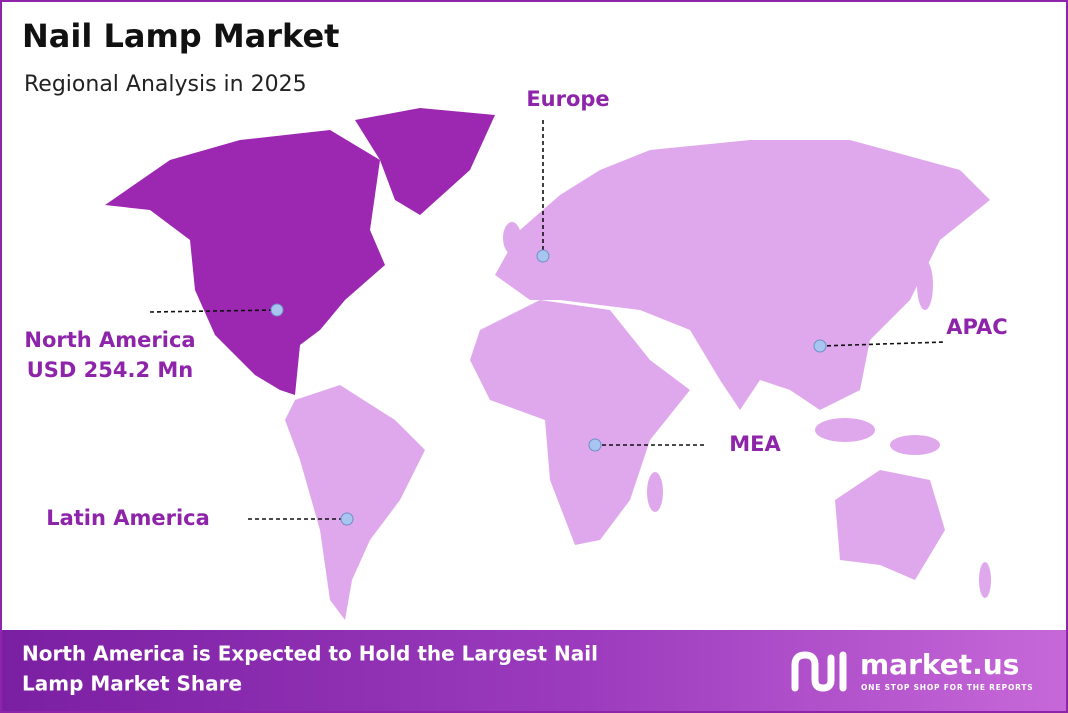 This screenshot has width=1068, height=713. I want to click on subtitle: Regional Analysis in 2025, so click(165, 84).